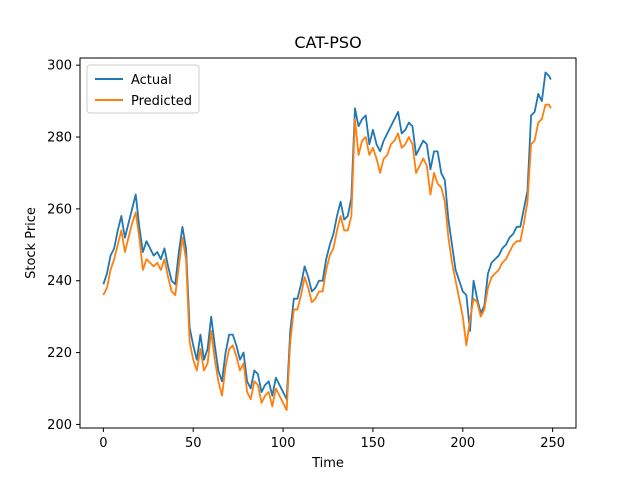 This screenshot has width=640, height=480. Describe the element at coordinates (59, 353) in the screenshot. I see `y-tick-label: 220` at that location.